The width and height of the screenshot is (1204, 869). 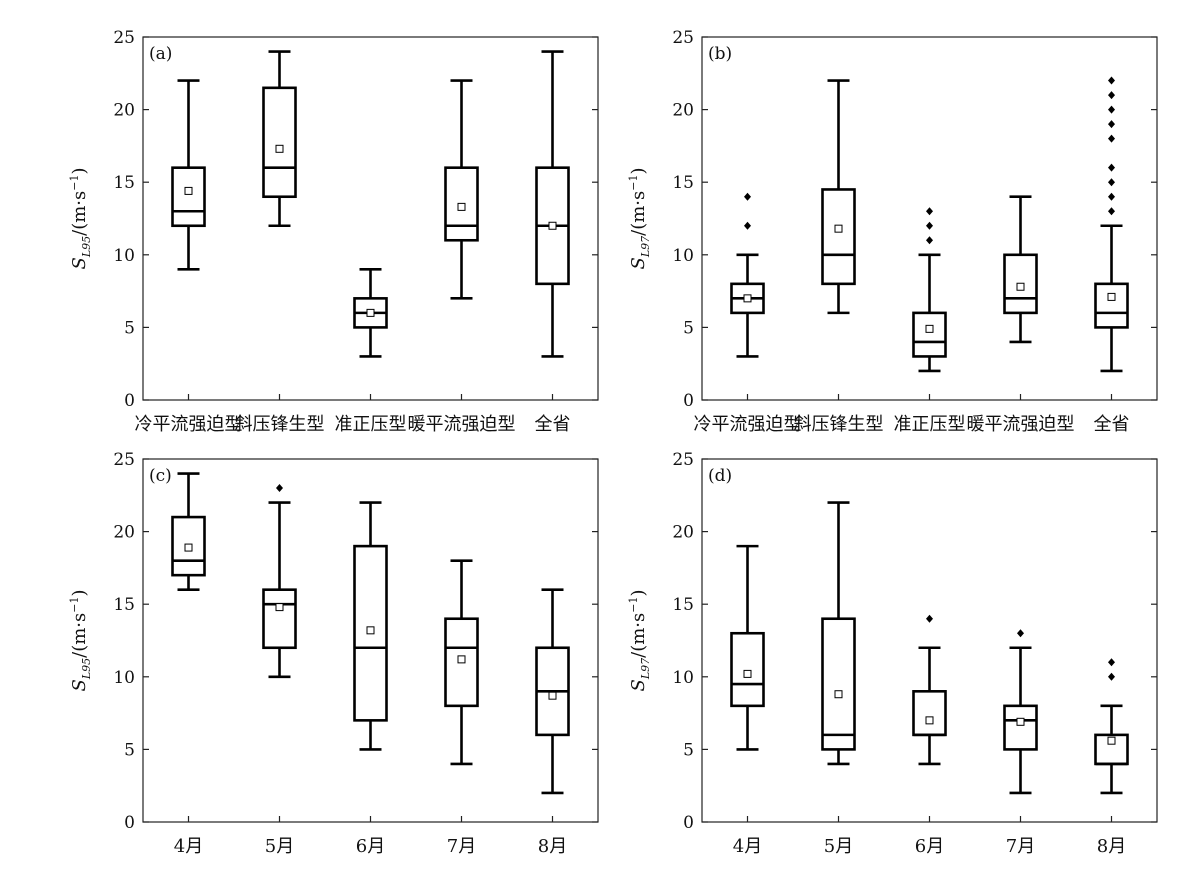 I want to click on x-category-label: 8月, so click(x=1111, y=846).